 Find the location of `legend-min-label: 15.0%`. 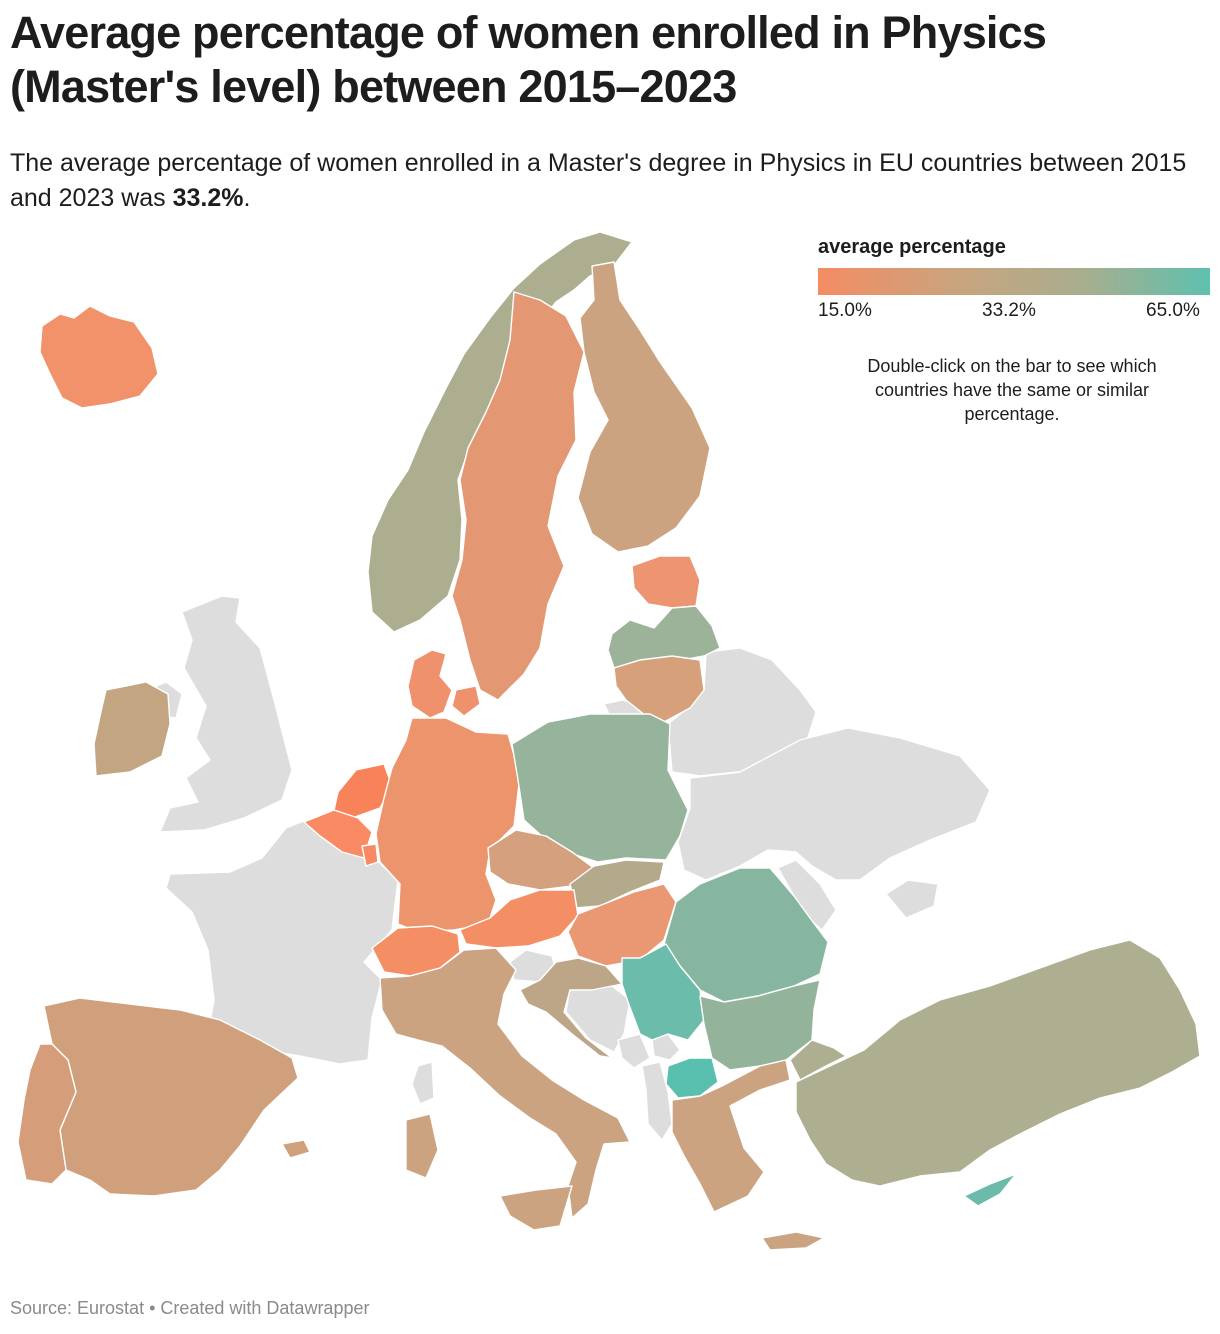

legend-min-label: 15.0% is located at coordinates (845, 310).